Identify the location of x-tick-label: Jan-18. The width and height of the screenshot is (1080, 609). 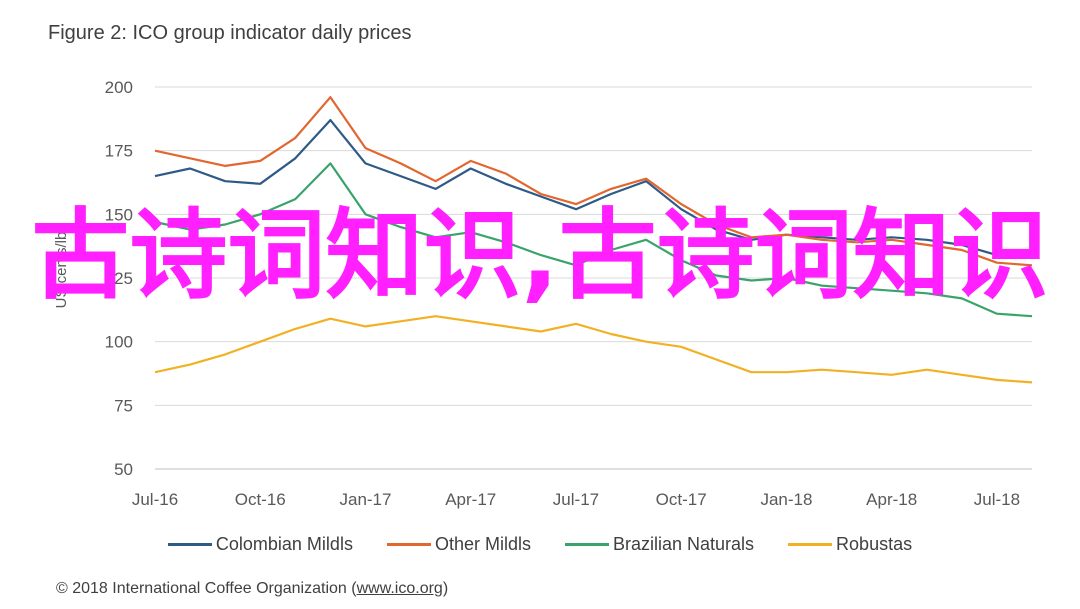
(786, 499).